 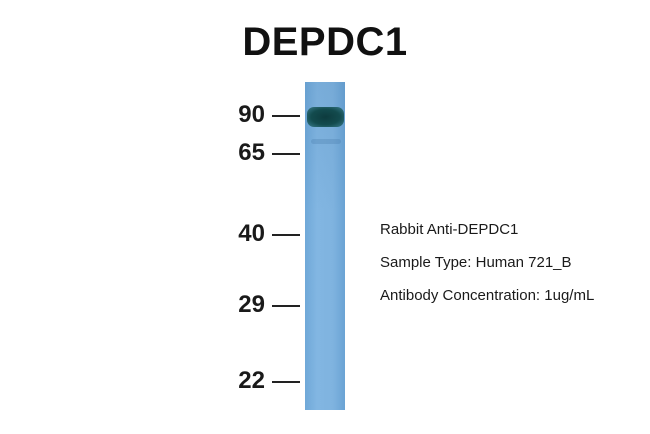 What do you see at coordinates (251, 114) in the screenshot?
I see `marker-label-90: 90` at bounding box center [251, 114].